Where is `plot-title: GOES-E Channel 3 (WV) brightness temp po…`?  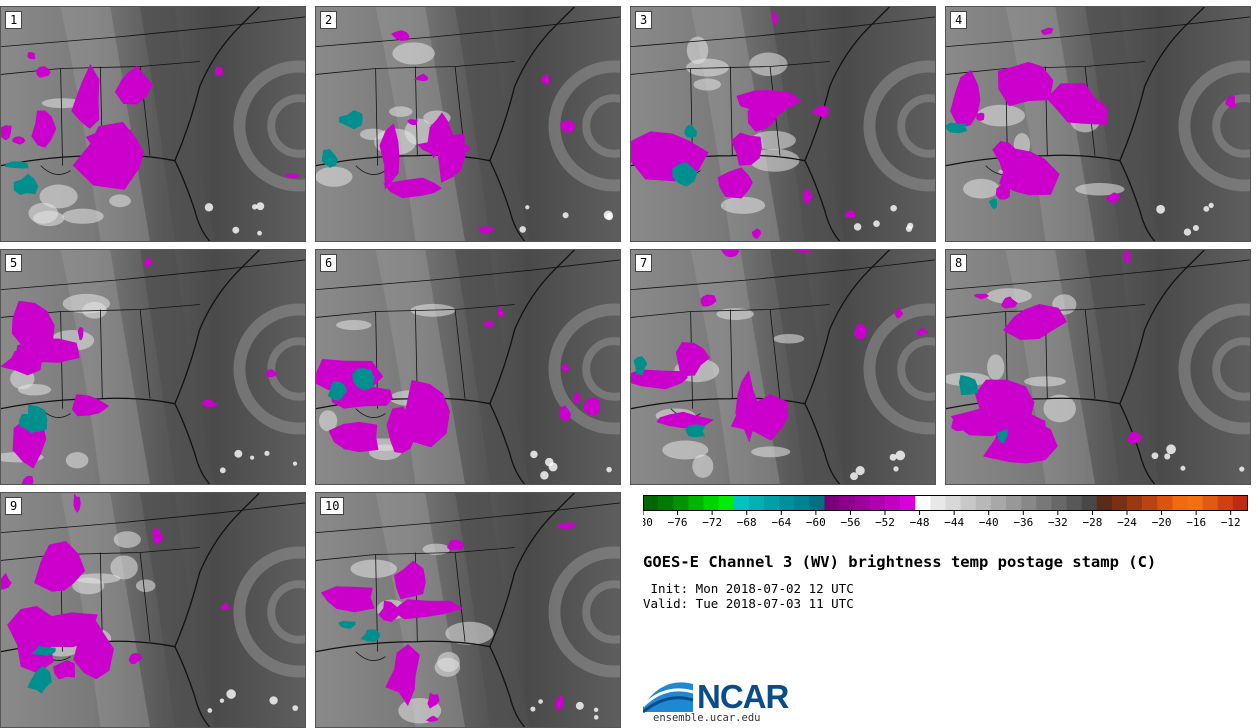
plot-title: GOES-E Channel 3 (WV) brightness temp po… is located at coordinates (900, 562).